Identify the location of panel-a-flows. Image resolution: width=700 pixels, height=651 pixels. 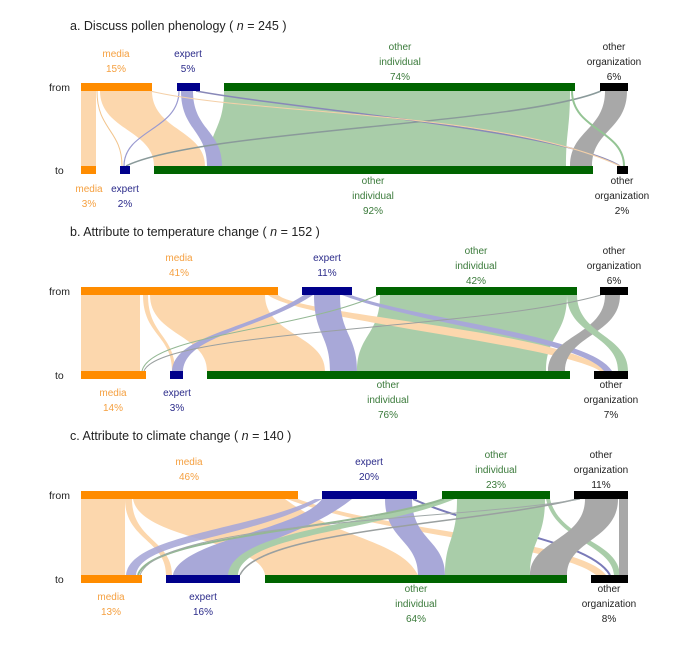
(354, 128).